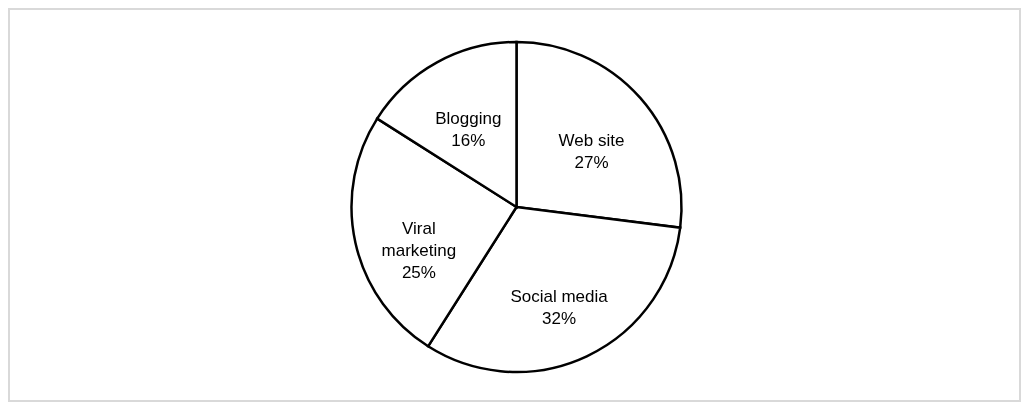 The width and height of the screenshot is (1033, 414). I want to click on slice-label: Web site, so click(591, 140).